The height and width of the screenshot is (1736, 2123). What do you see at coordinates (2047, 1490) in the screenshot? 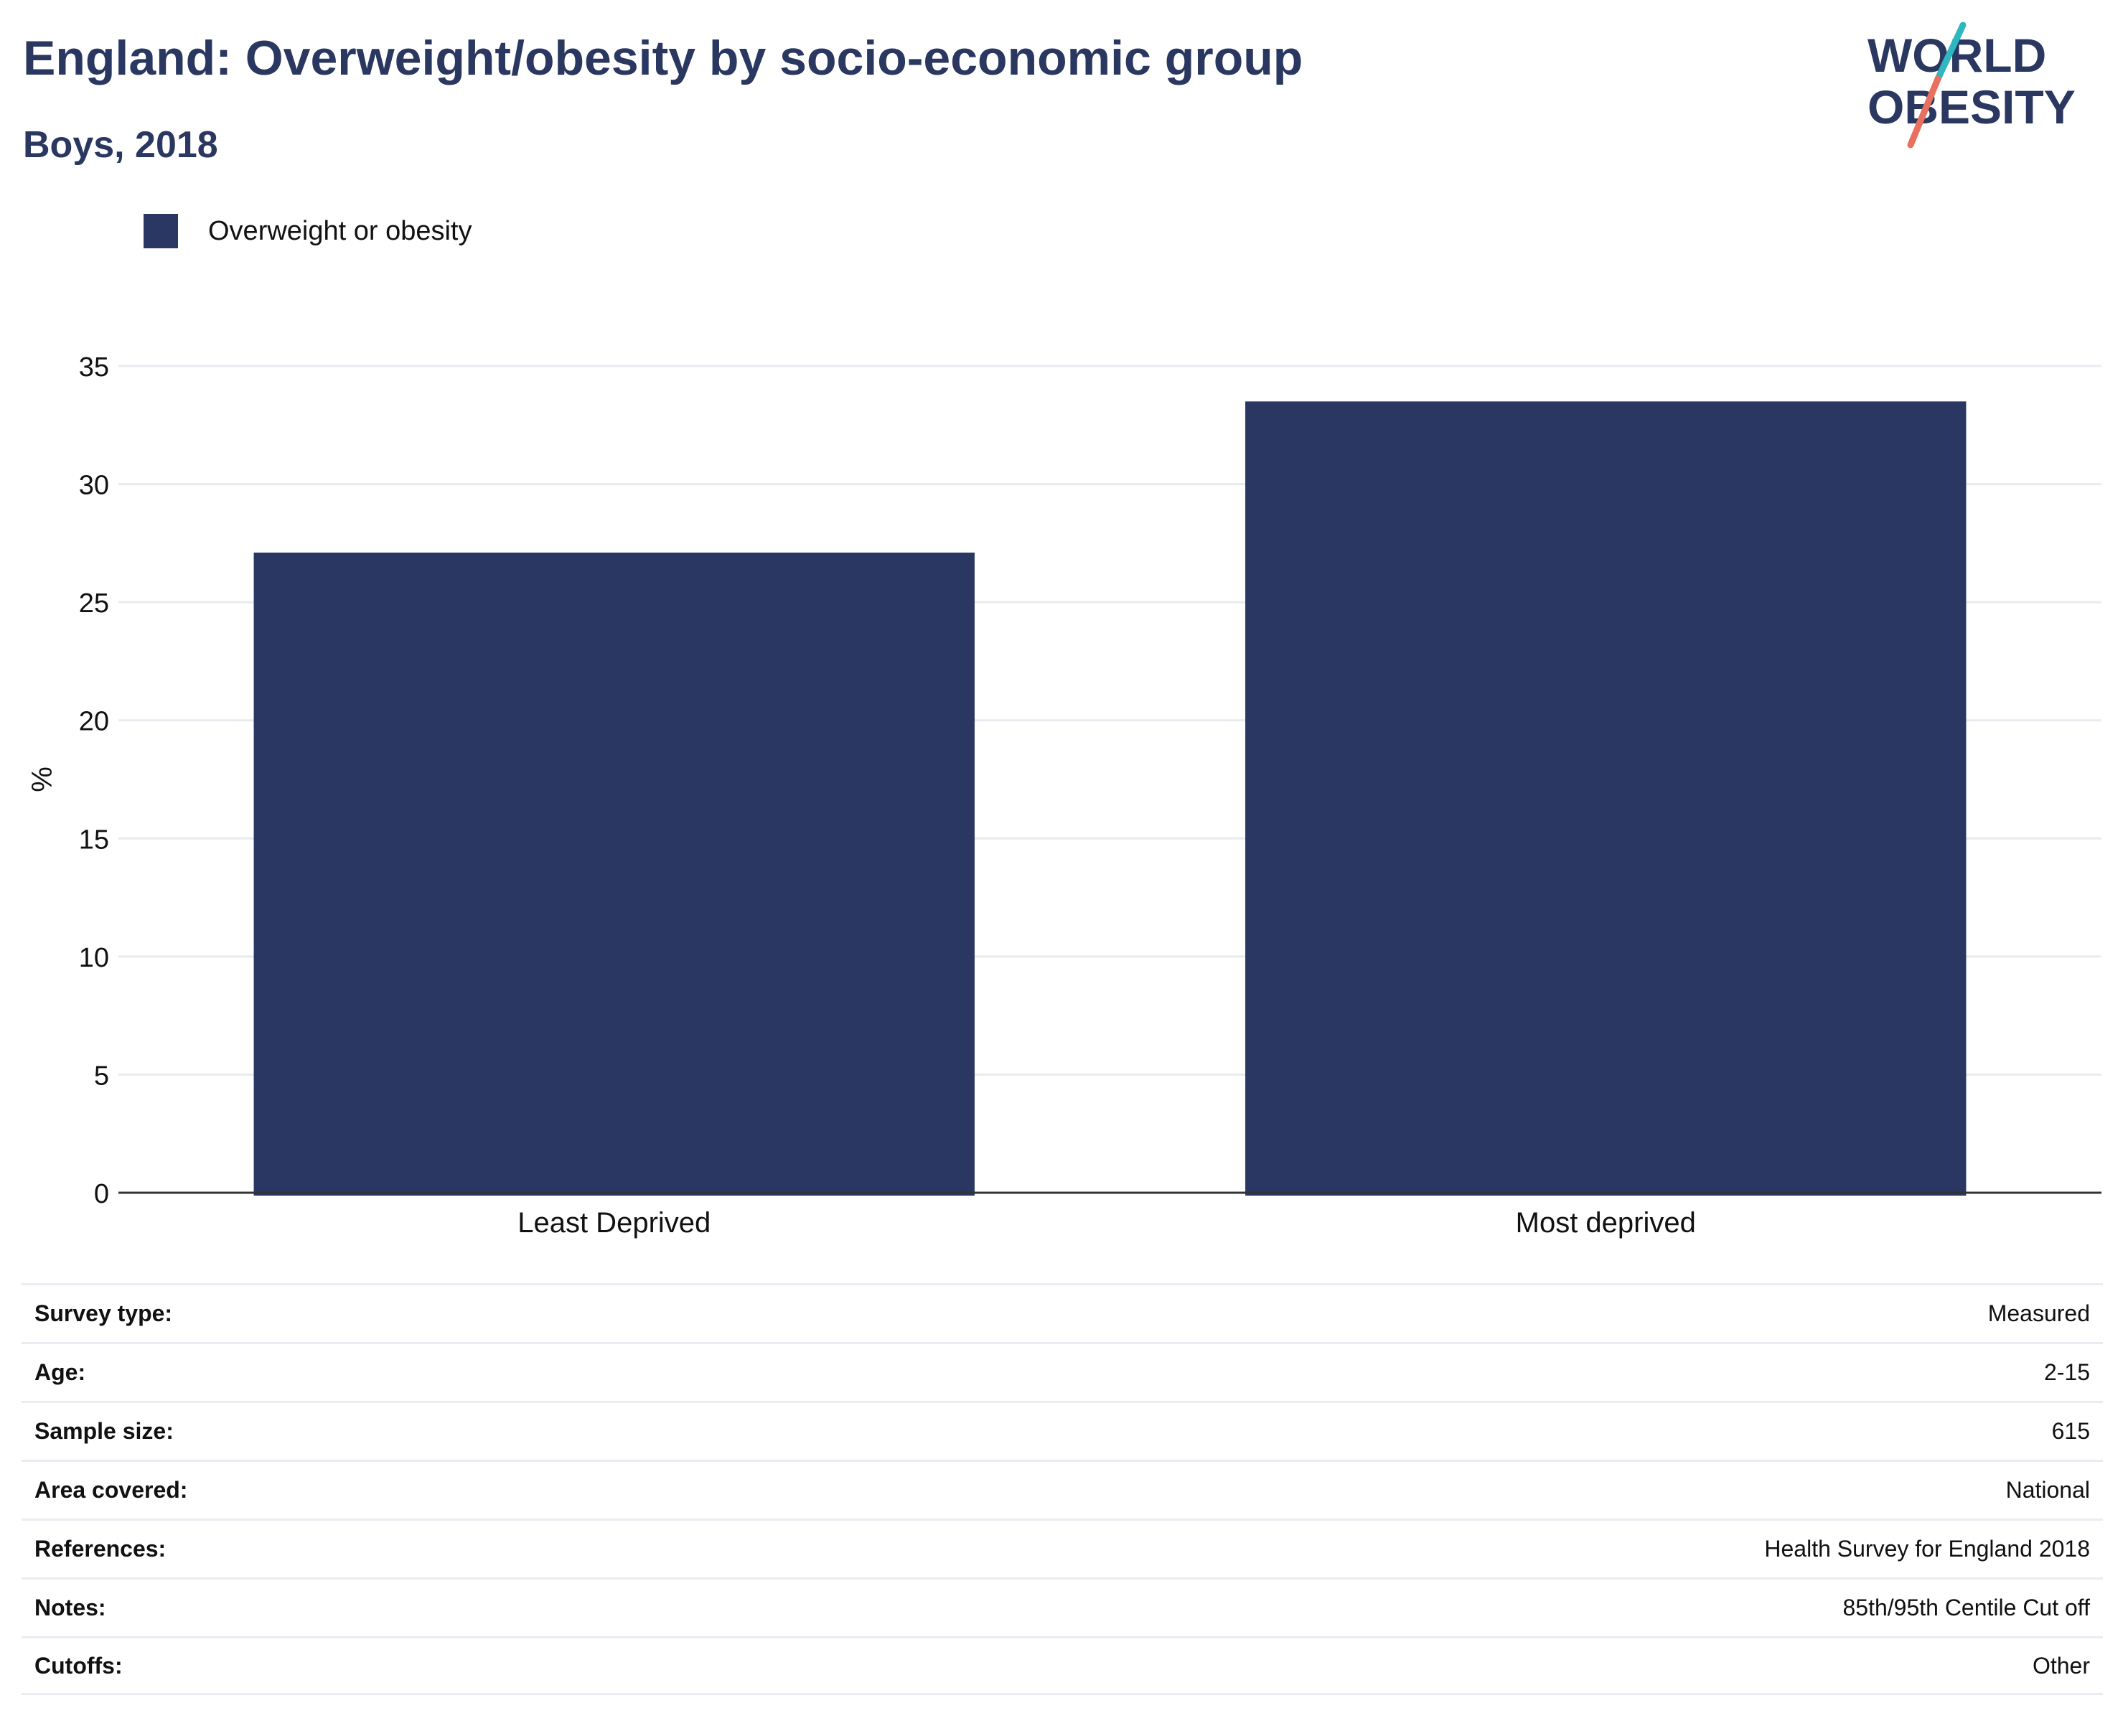
I see `metadata-value: National` at bounding box center [2047, 1490].